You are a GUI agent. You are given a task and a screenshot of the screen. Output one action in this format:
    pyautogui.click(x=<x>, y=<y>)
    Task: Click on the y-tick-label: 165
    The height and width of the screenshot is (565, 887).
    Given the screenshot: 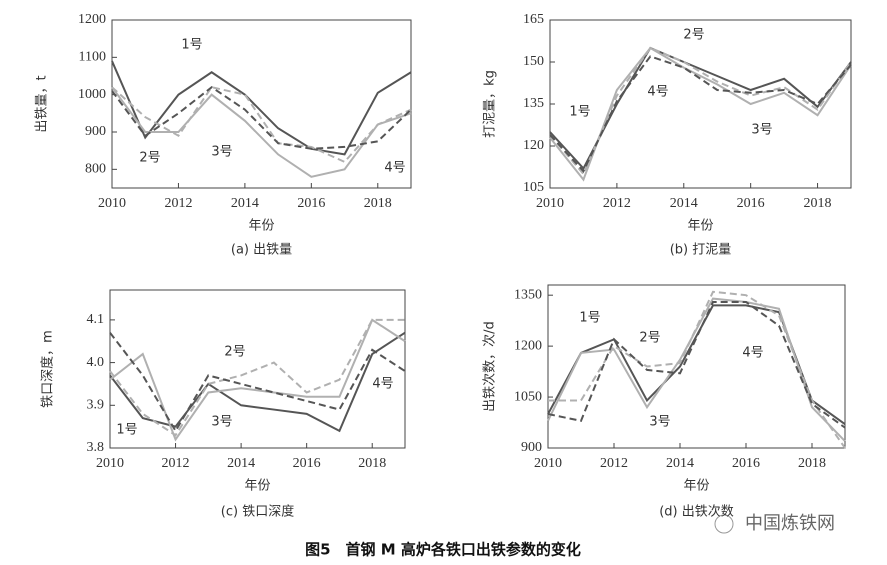 What is the action you would take?
    pyautogui.click(x=533, y=19)
    